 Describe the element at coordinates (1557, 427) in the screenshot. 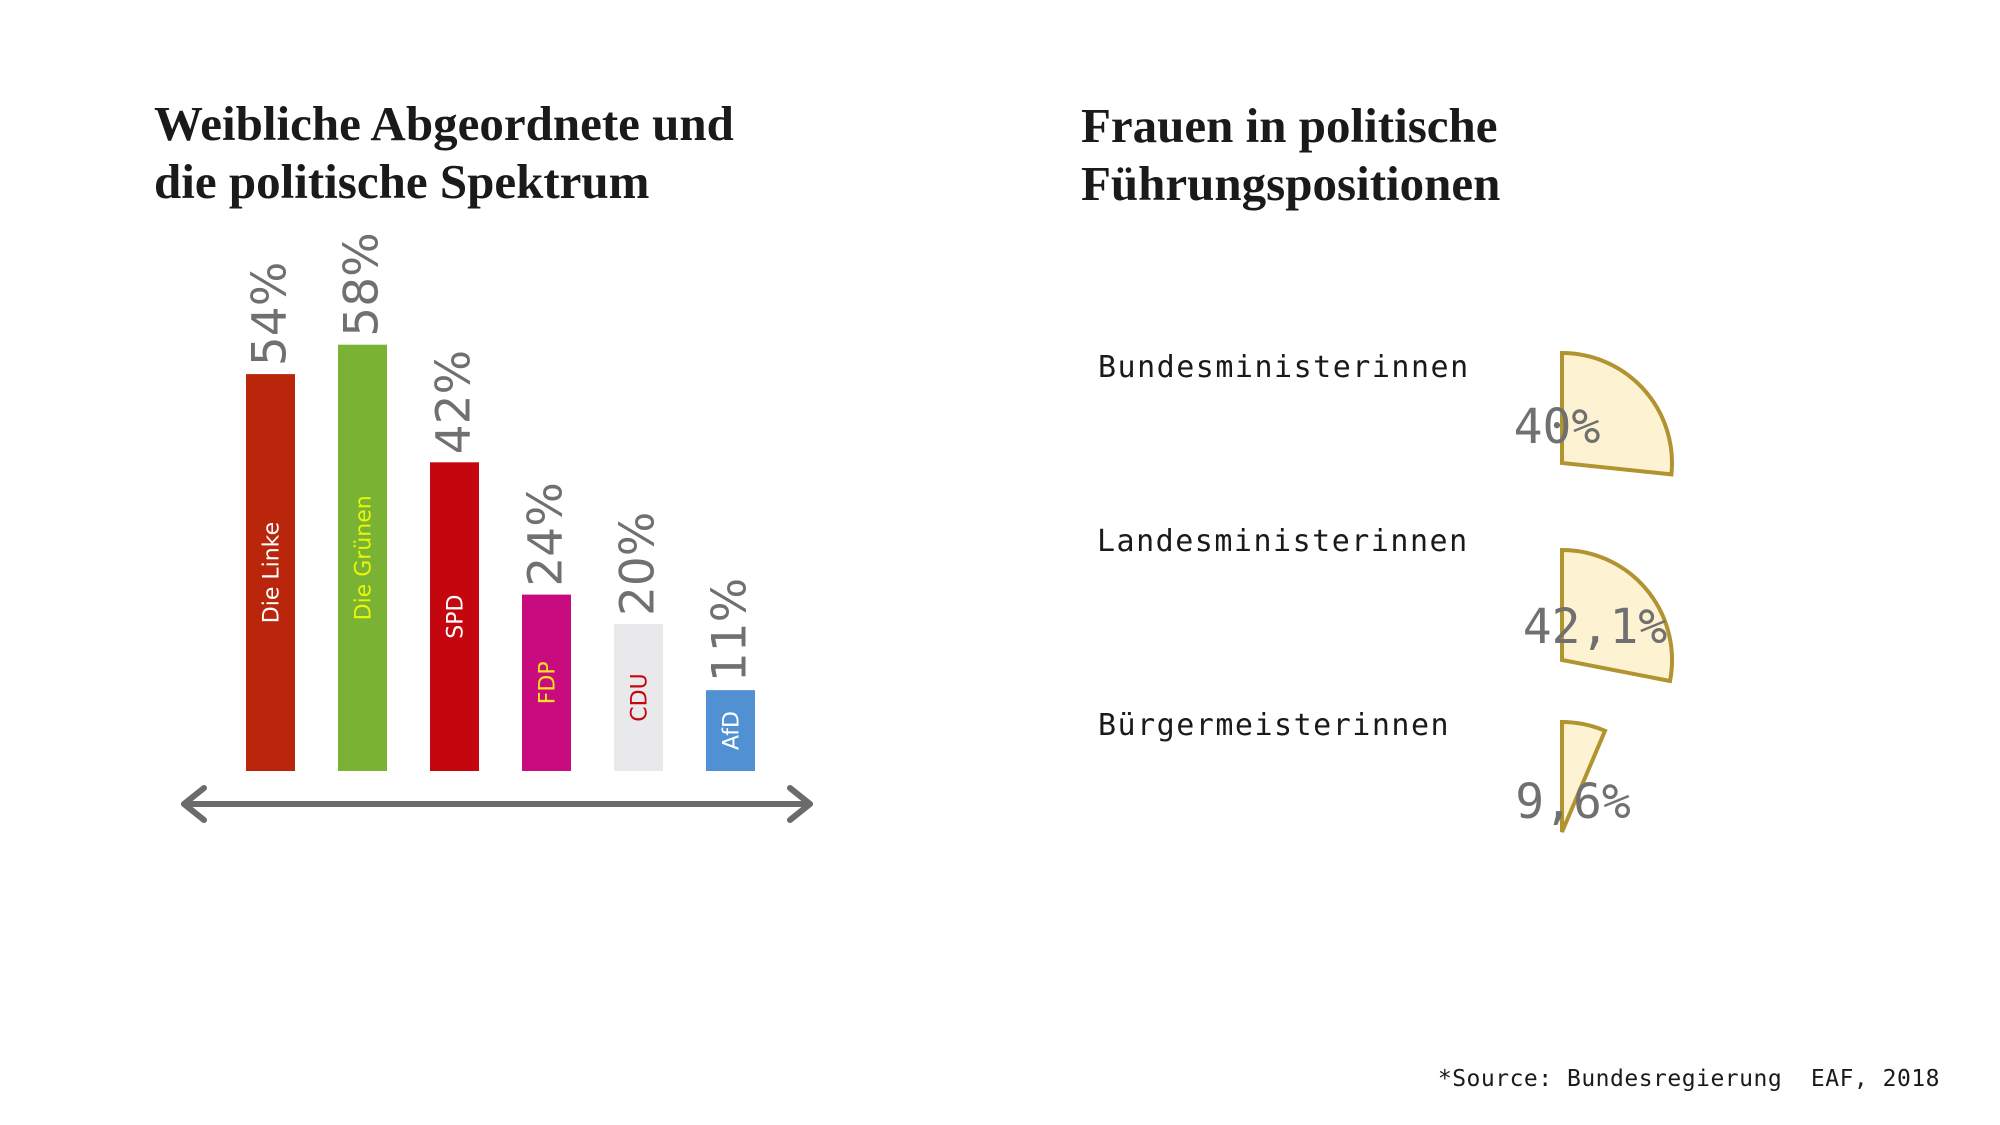

I see `wedge-value-bundesministerinnen: 40%` at that location.